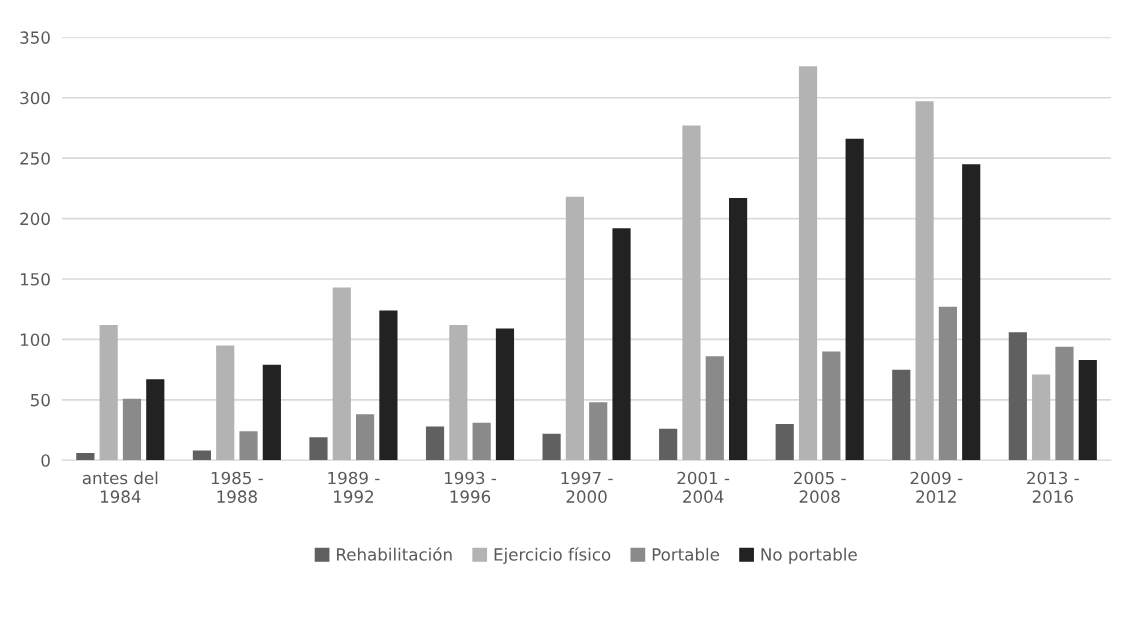 The width and height of the screenshot is (1128, 622). What do you see at coordinates (45, 460) in the screenshot?
I see `y-tick-label: 0` at bounding box center [45, 460].